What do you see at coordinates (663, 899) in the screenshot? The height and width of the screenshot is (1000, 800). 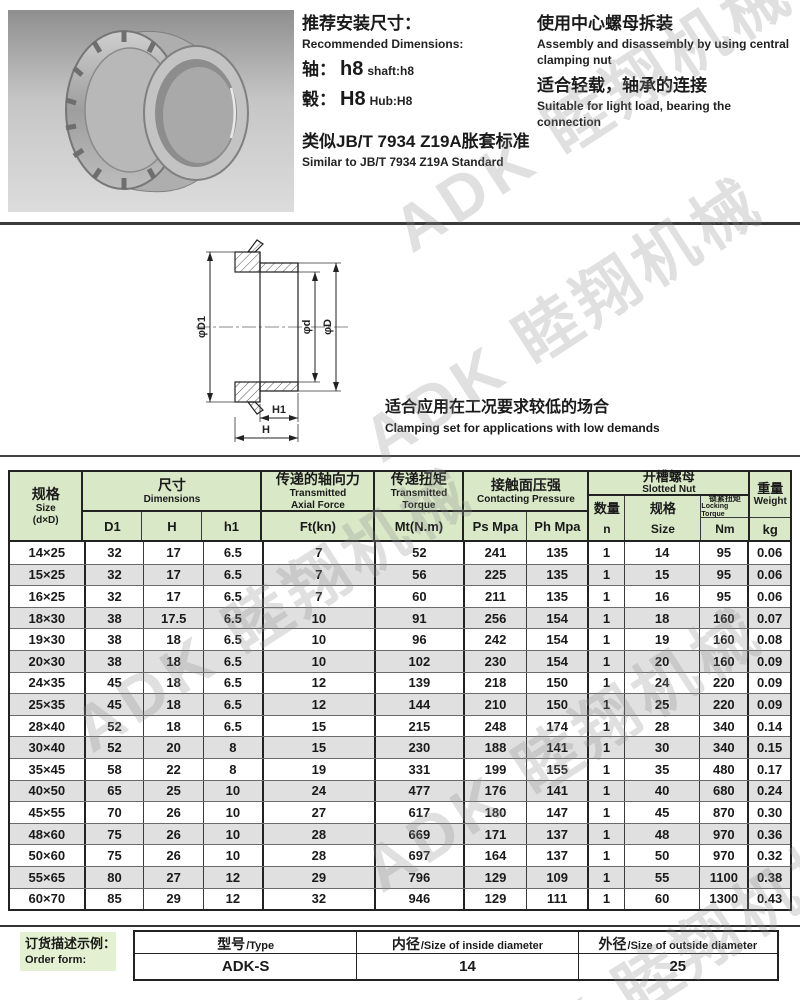 I see `cell-nut_size: 60` at bounding box center [663, 899].